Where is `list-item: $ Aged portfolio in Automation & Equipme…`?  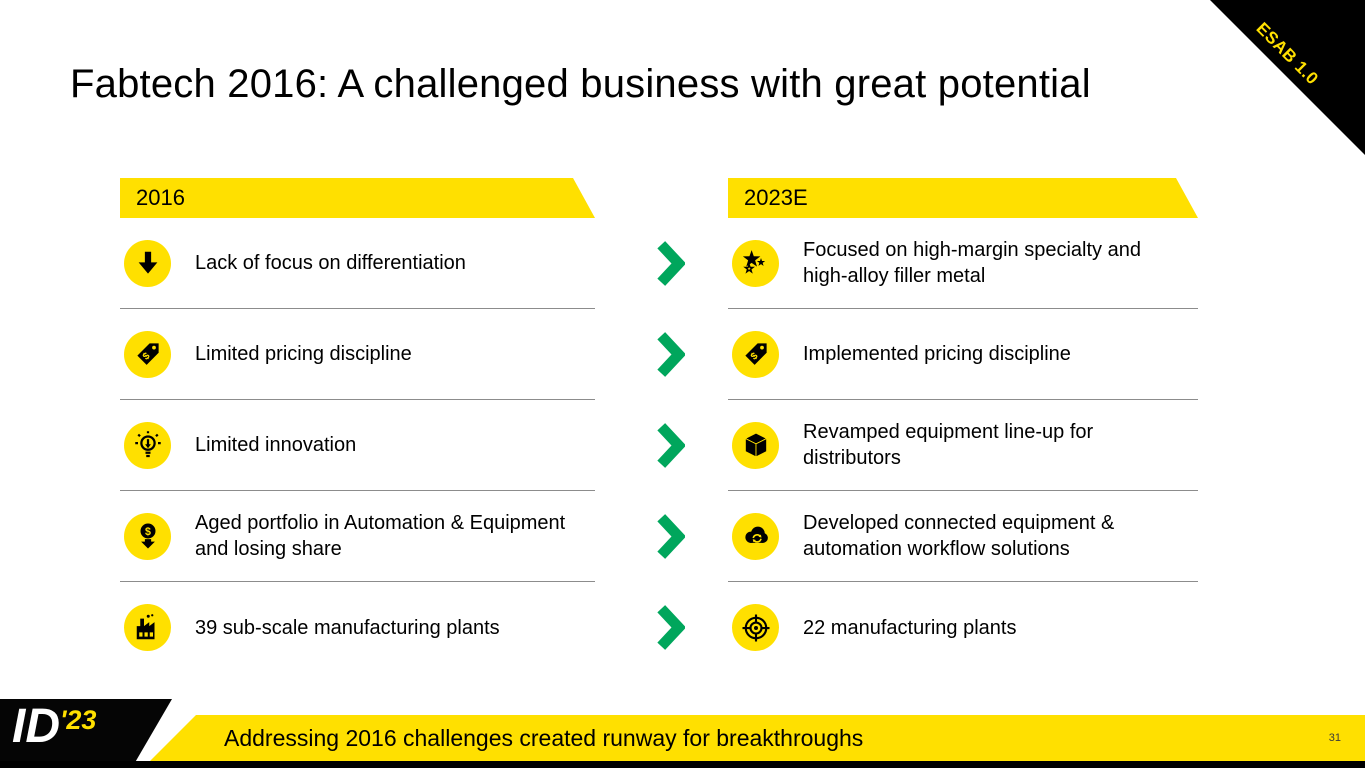
list-item: $ Aged portfolio in Automation & Equipme… is located at coordinates (357, 536).